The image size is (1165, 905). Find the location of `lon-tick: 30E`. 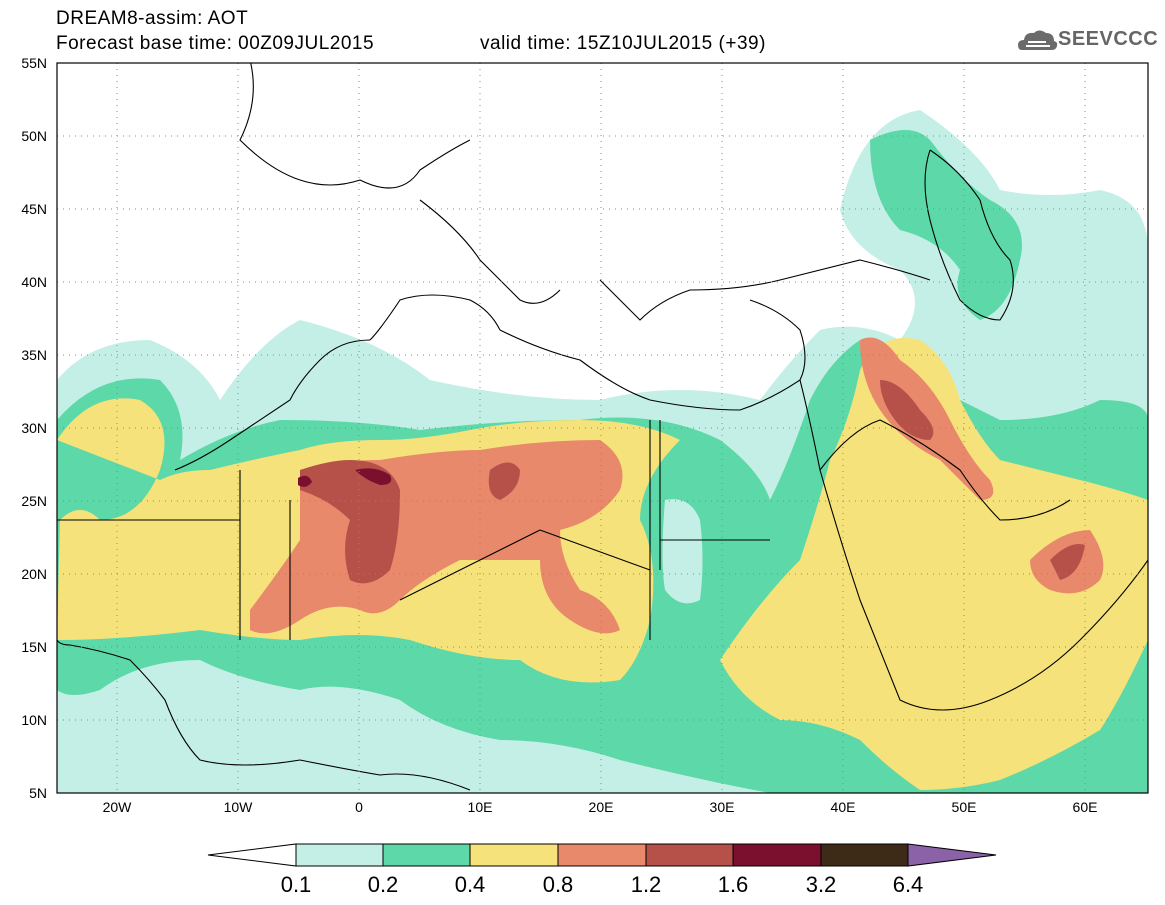

lon-tick: 30E is located at coordinates (722, 807).